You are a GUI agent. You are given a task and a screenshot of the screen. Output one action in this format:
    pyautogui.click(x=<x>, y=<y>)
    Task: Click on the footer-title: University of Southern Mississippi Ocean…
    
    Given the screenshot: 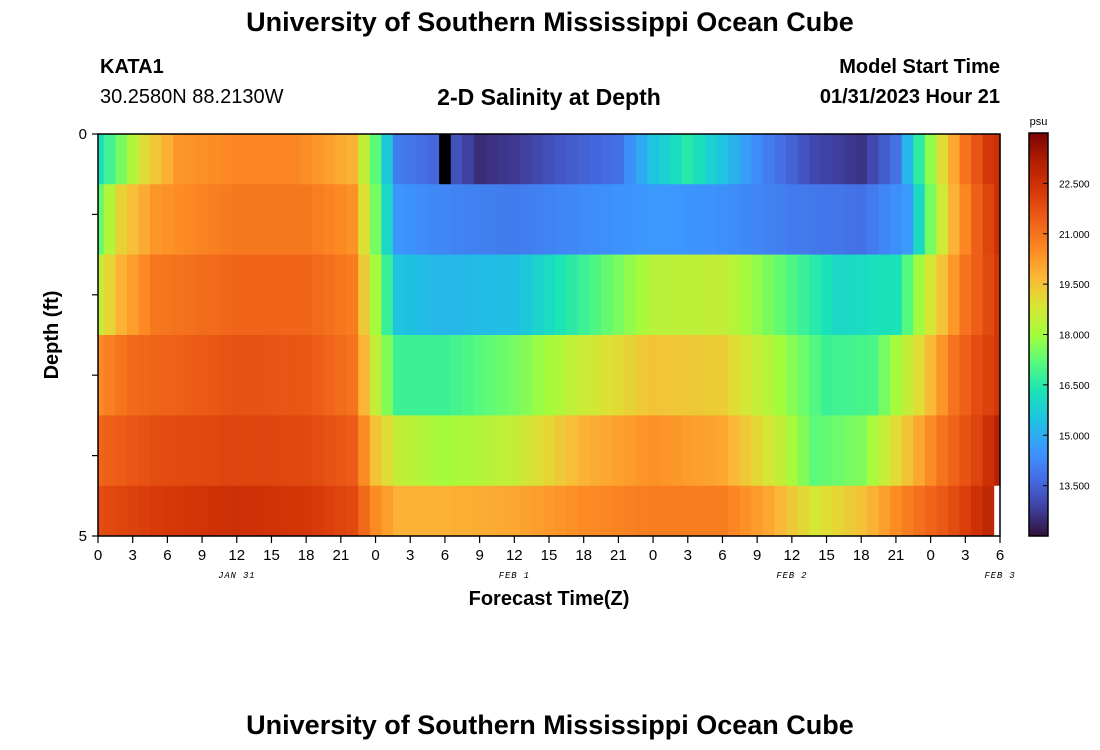 What is the action you would take?
    pyautogui.click(x=550, y=725)
    